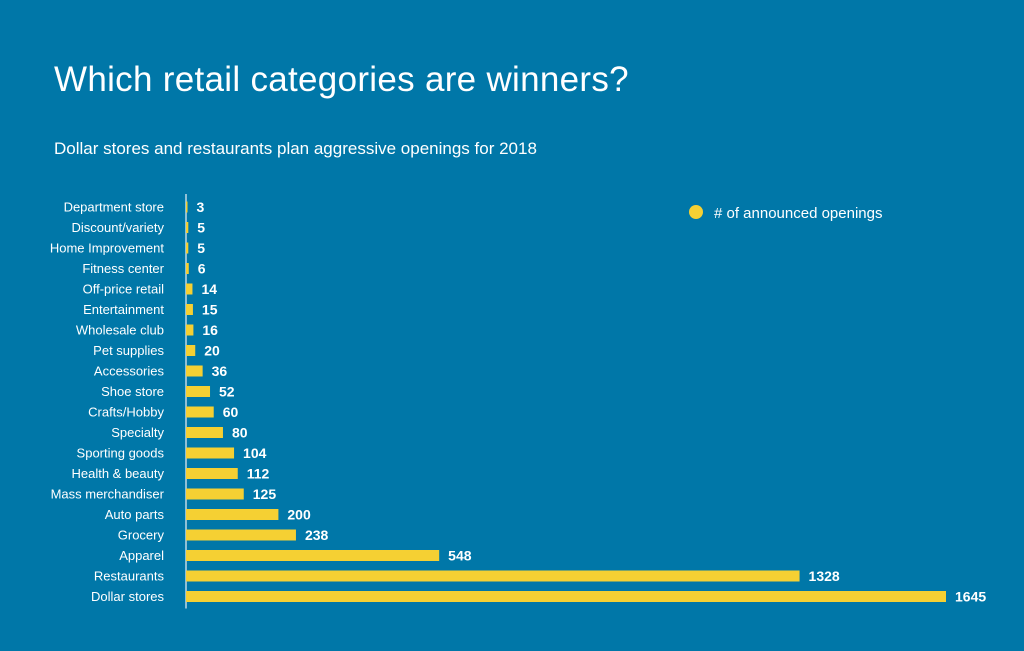  What do you see at coordinates (210, 310) in the screenshot?
I see `value-label-entertainment: 15` at bounding box center [210, 310].